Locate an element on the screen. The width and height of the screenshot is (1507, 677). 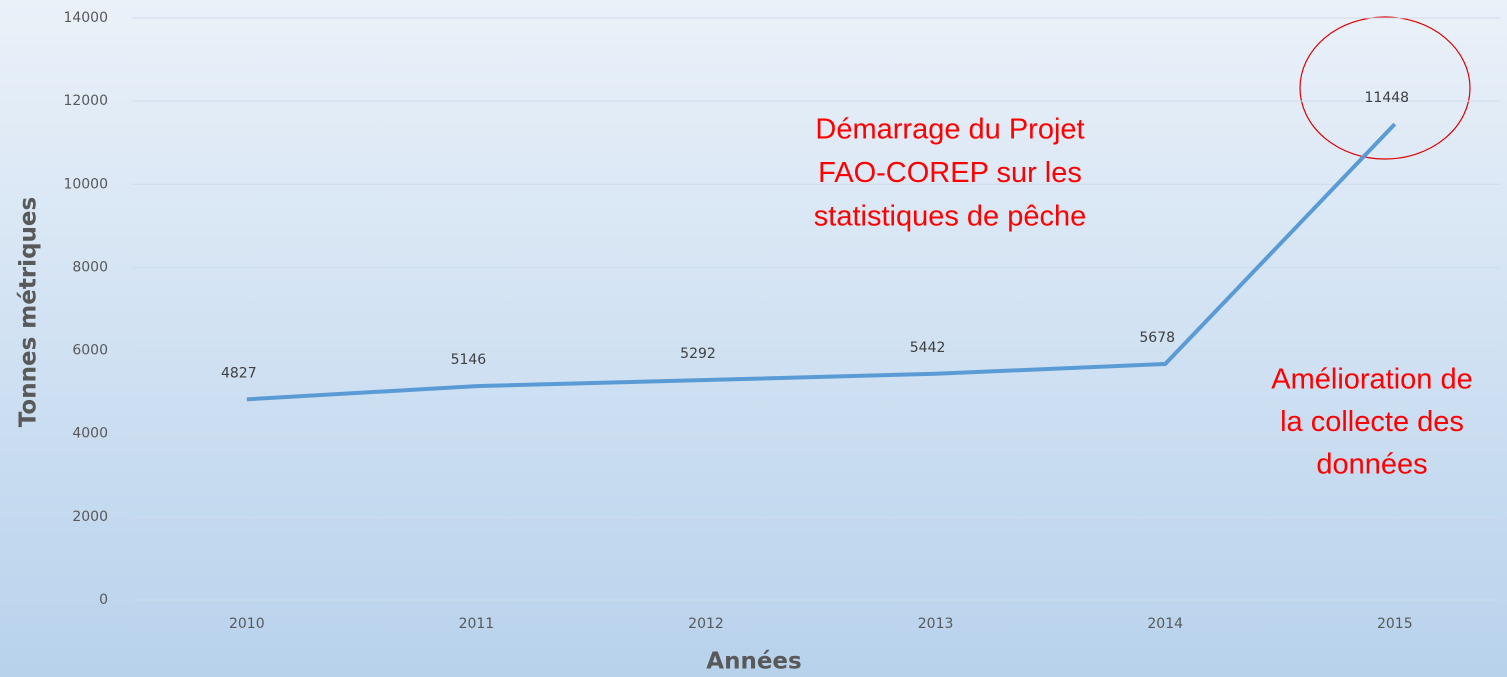
data-label: 5678 is located at coordinates (1157, 338).